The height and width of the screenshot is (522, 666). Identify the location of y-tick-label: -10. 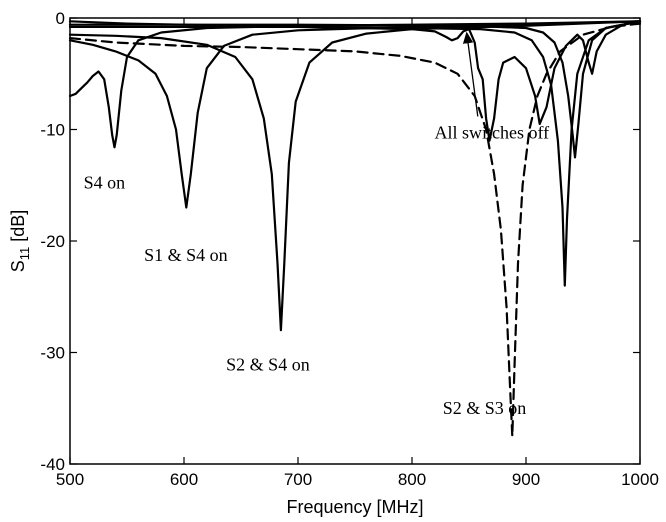
(52, 130).